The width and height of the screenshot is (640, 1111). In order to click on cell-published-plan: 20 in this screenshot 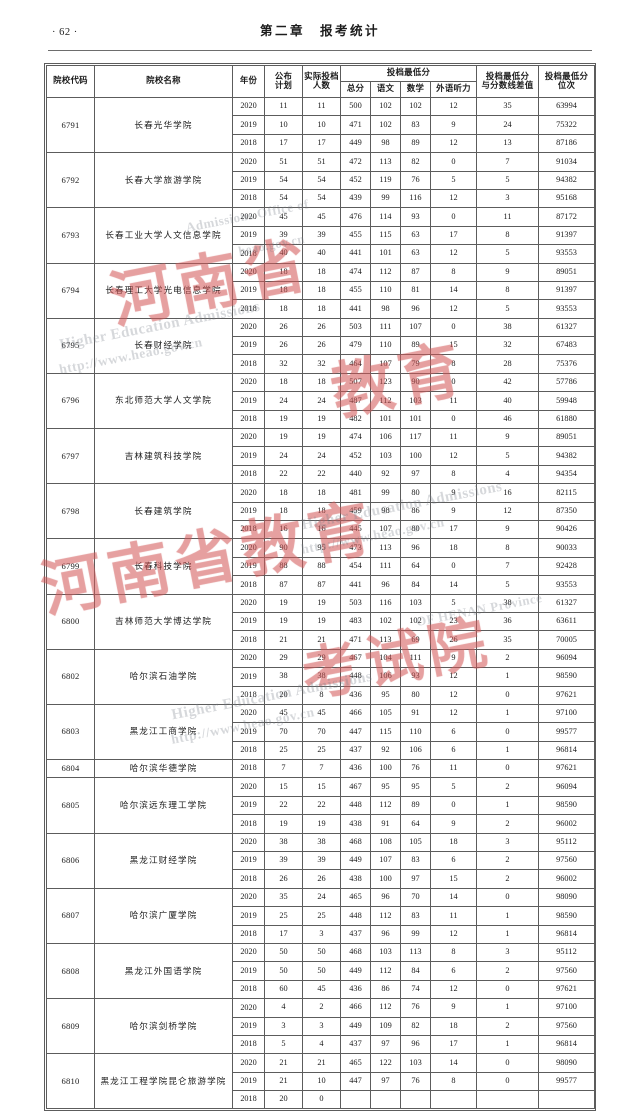, I will do `click(283, 1100)`.